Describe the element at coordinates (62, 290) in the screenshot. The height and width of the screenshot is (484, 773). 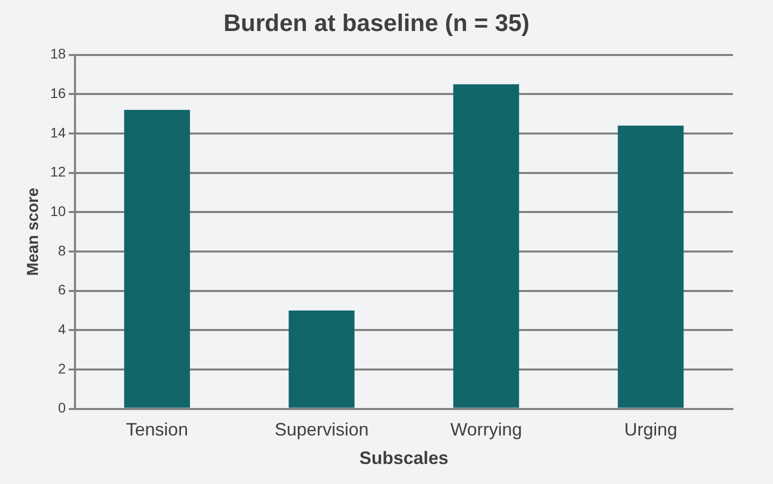
I see `y-tick-label: 6` at that location.